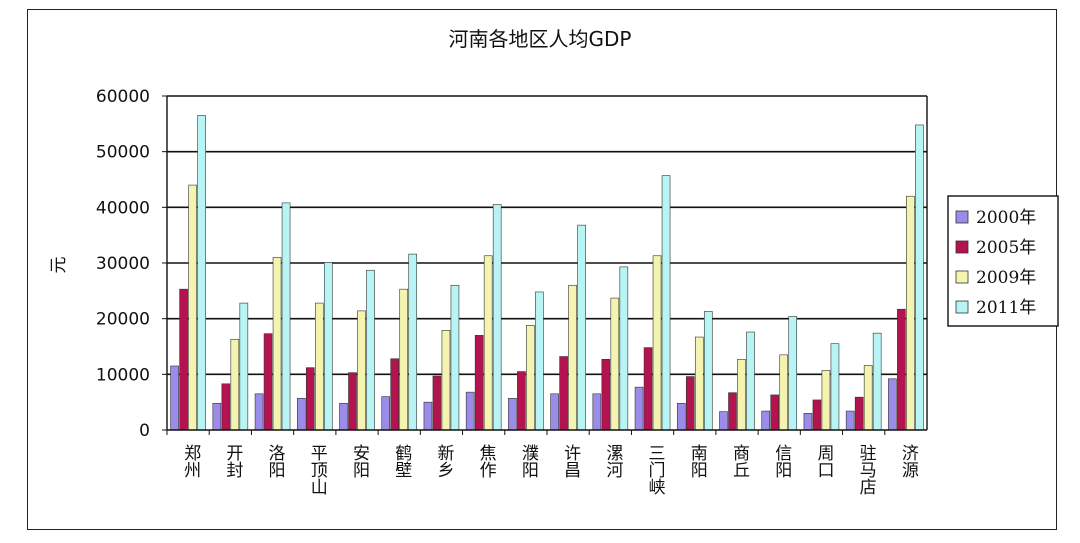 The height and width of the screenshot is (543, 1080). What do you see at coordinates (655, 469) in the screenshot?
I see `x-category-label: 三门峡` at bounding box center [655, 469].